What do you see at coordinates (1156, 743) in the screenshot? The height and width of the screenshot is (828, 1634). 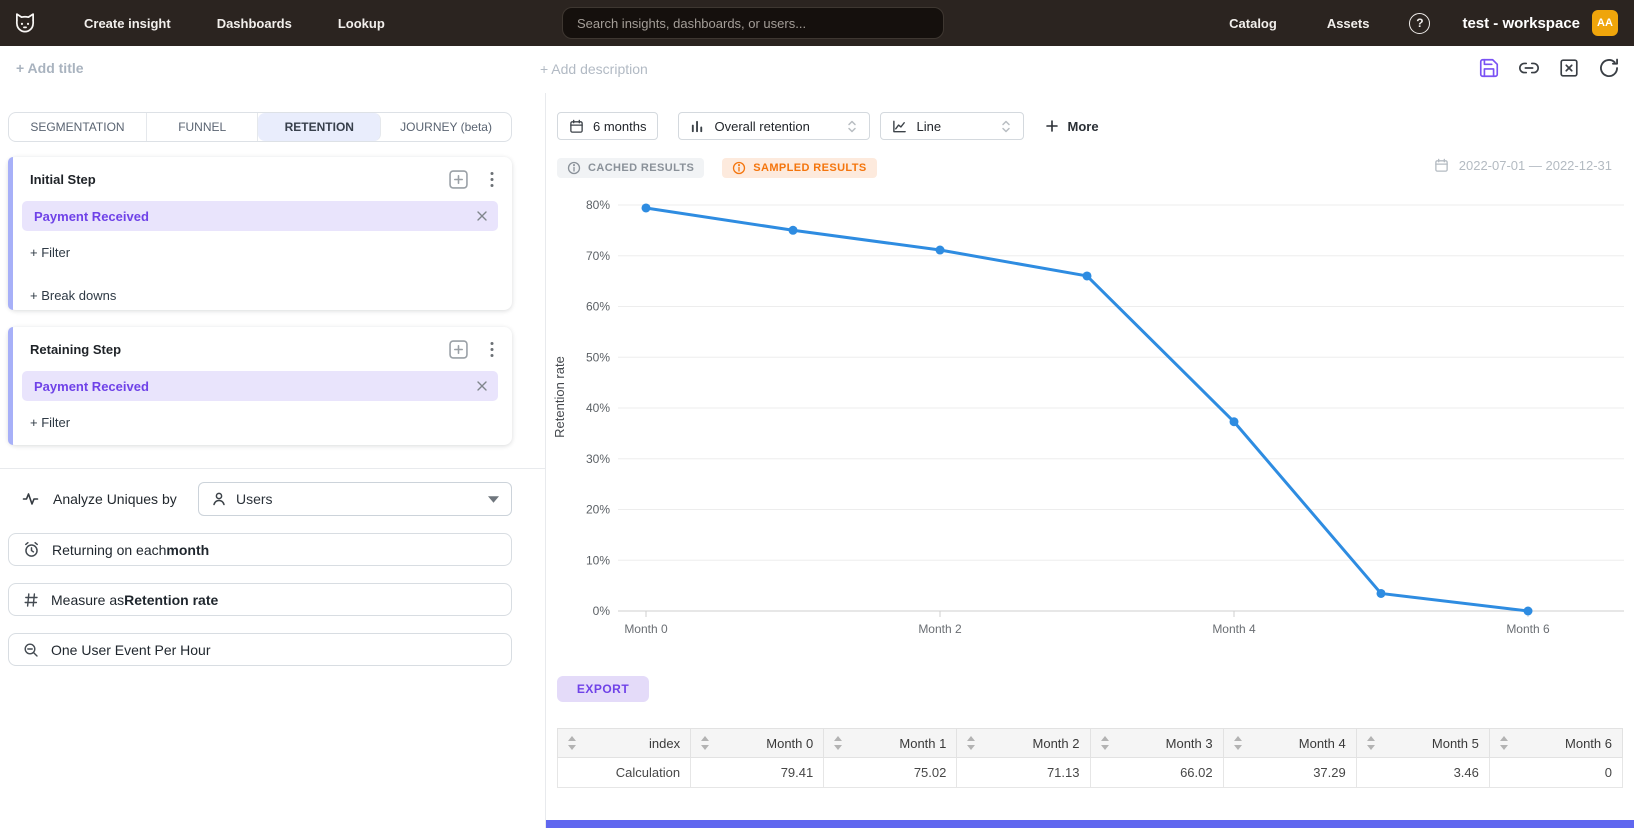 I see `column-header-month-3: Month 3` at bounding box center [1156, 743].